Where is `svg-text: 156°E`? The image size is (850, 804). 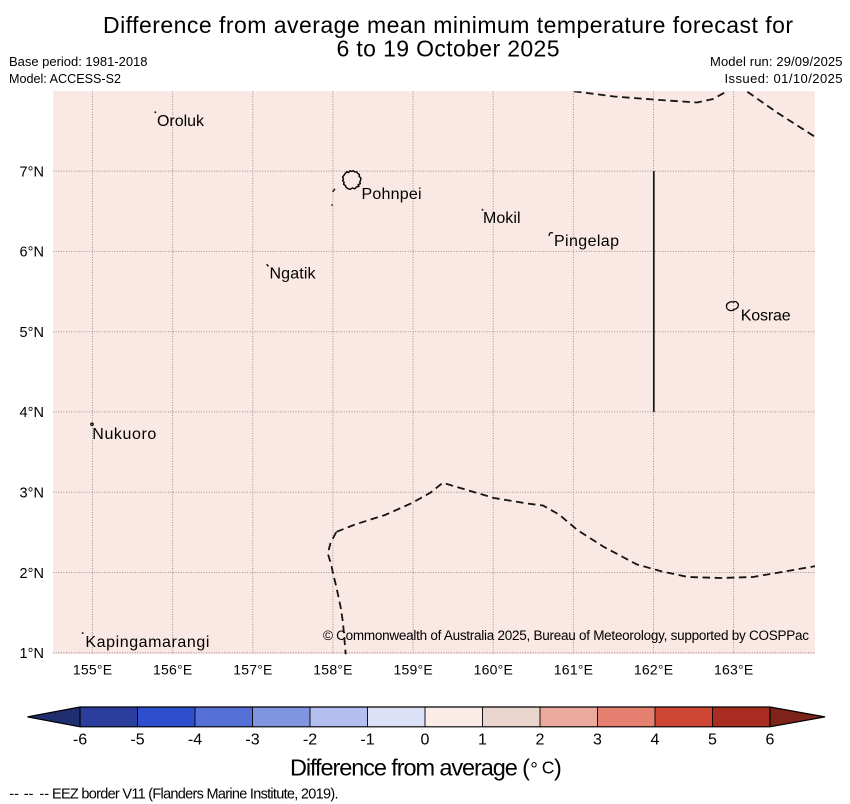 svg-text: 156°E is located at coordinates (172, 670).